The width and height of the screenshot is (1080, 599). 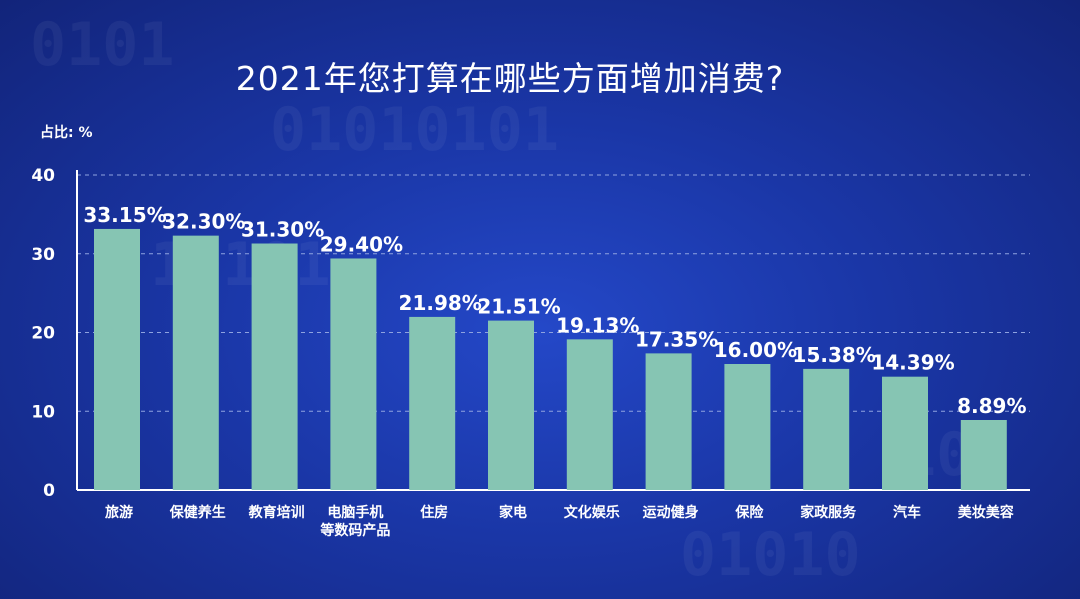 I want to click on y-tick-label: 20, so click(x=43, y=334).